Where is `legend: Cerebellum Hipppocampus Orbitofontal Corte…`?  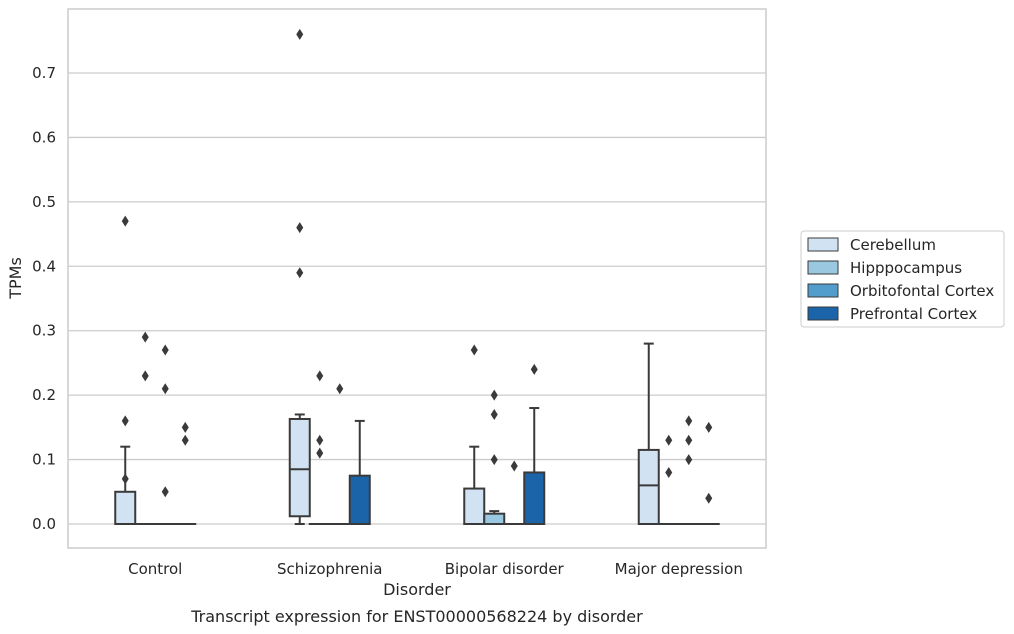 legend: Cerebellum Hipppocampus Orbitofontal Corte… is located at coordinates (902, 279).